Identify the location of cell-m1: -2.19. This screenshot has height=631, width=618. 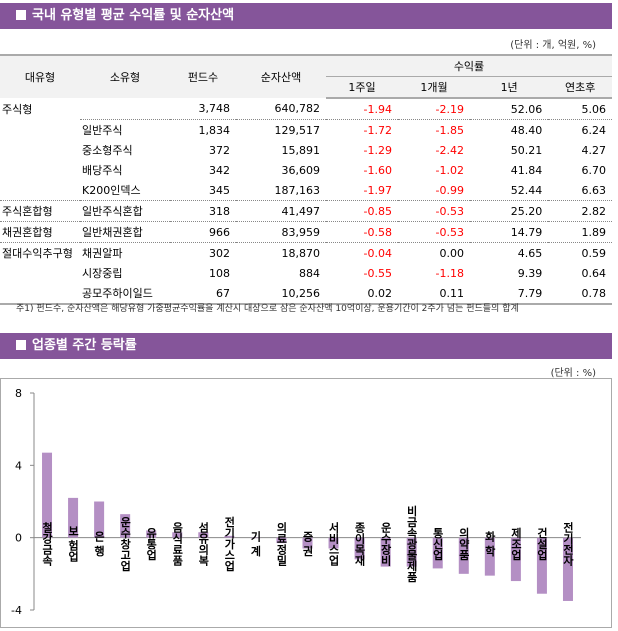
(449, 109).